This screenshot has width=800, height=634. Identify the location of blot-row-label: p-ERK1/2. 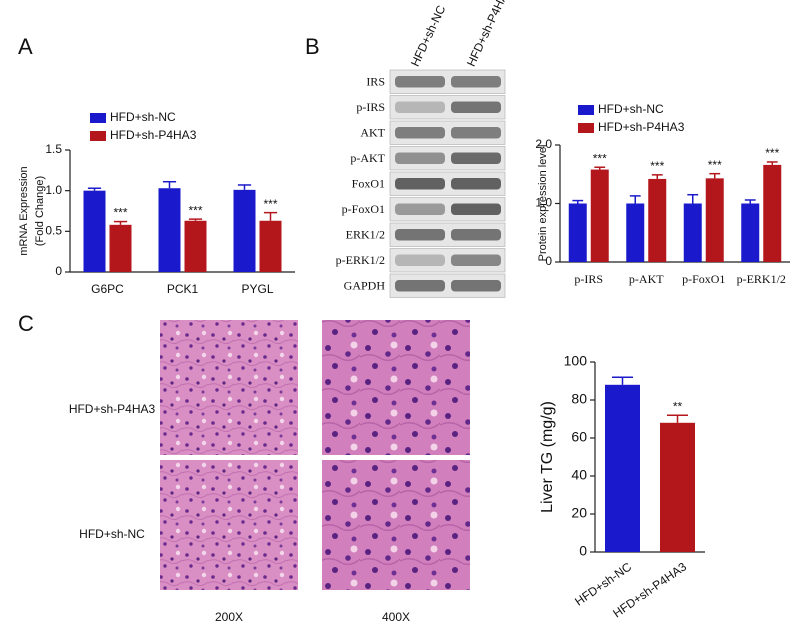
(360, 260).